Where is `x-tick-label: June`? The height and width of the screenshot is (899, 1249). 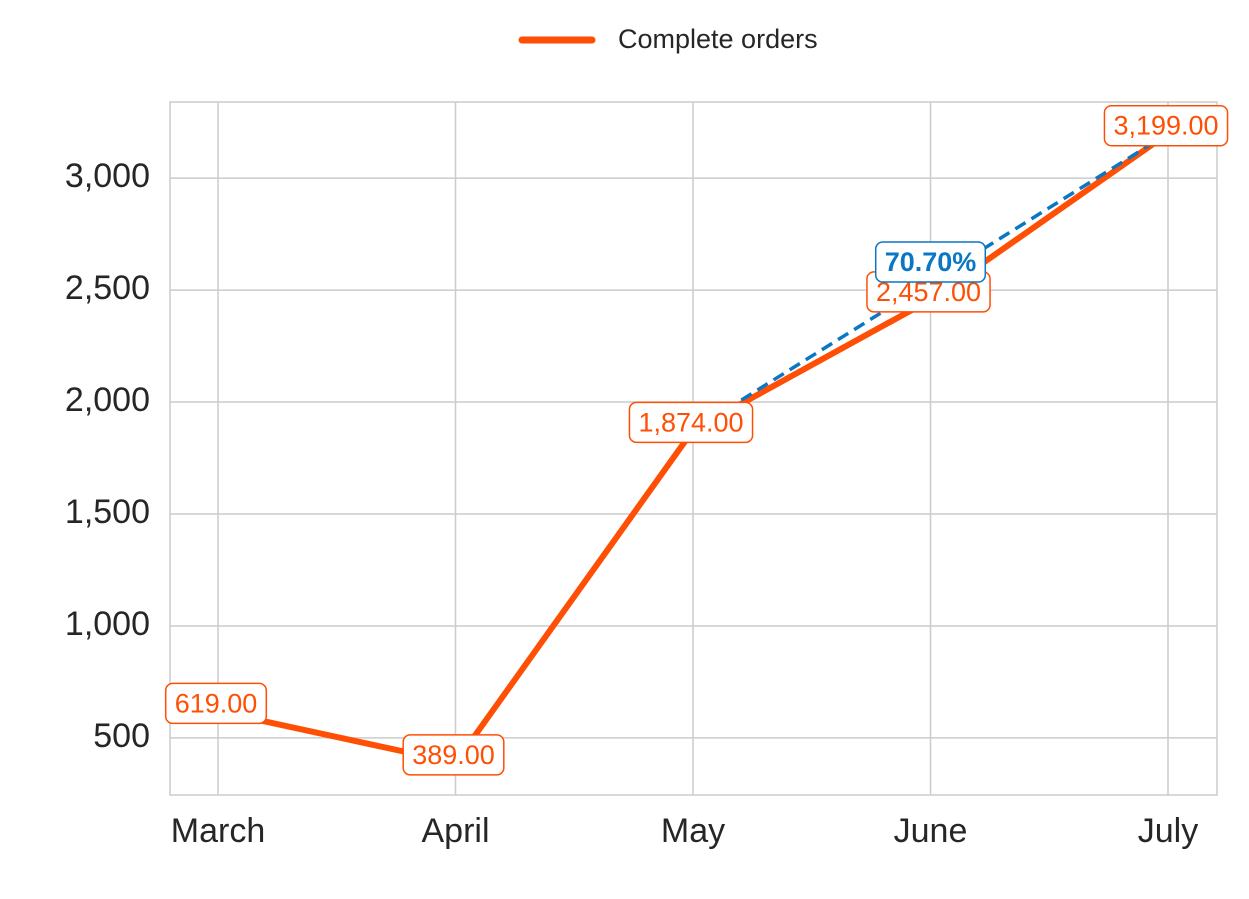 x-tick-label: June is located at coordinates (931, 831).